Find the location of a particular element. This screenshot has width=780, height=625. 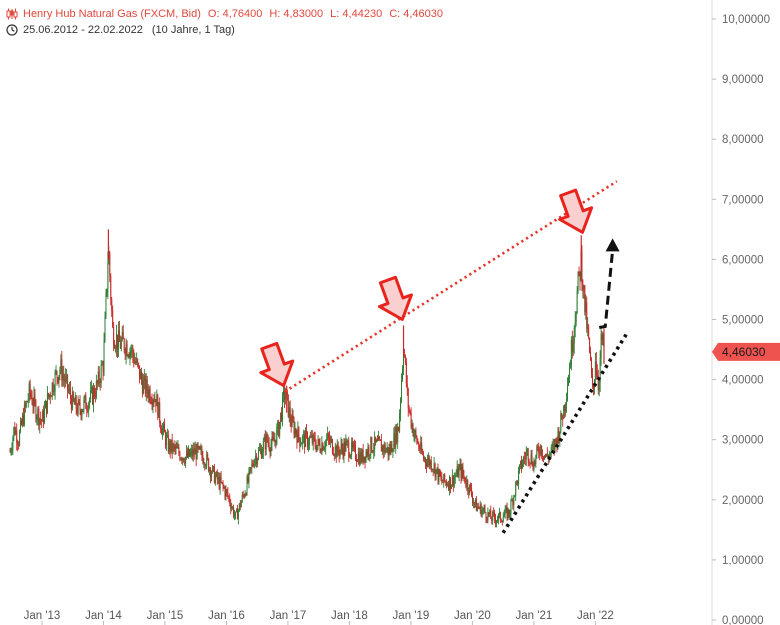

low-value: 4,44230 is located at coordinates (362, 14).